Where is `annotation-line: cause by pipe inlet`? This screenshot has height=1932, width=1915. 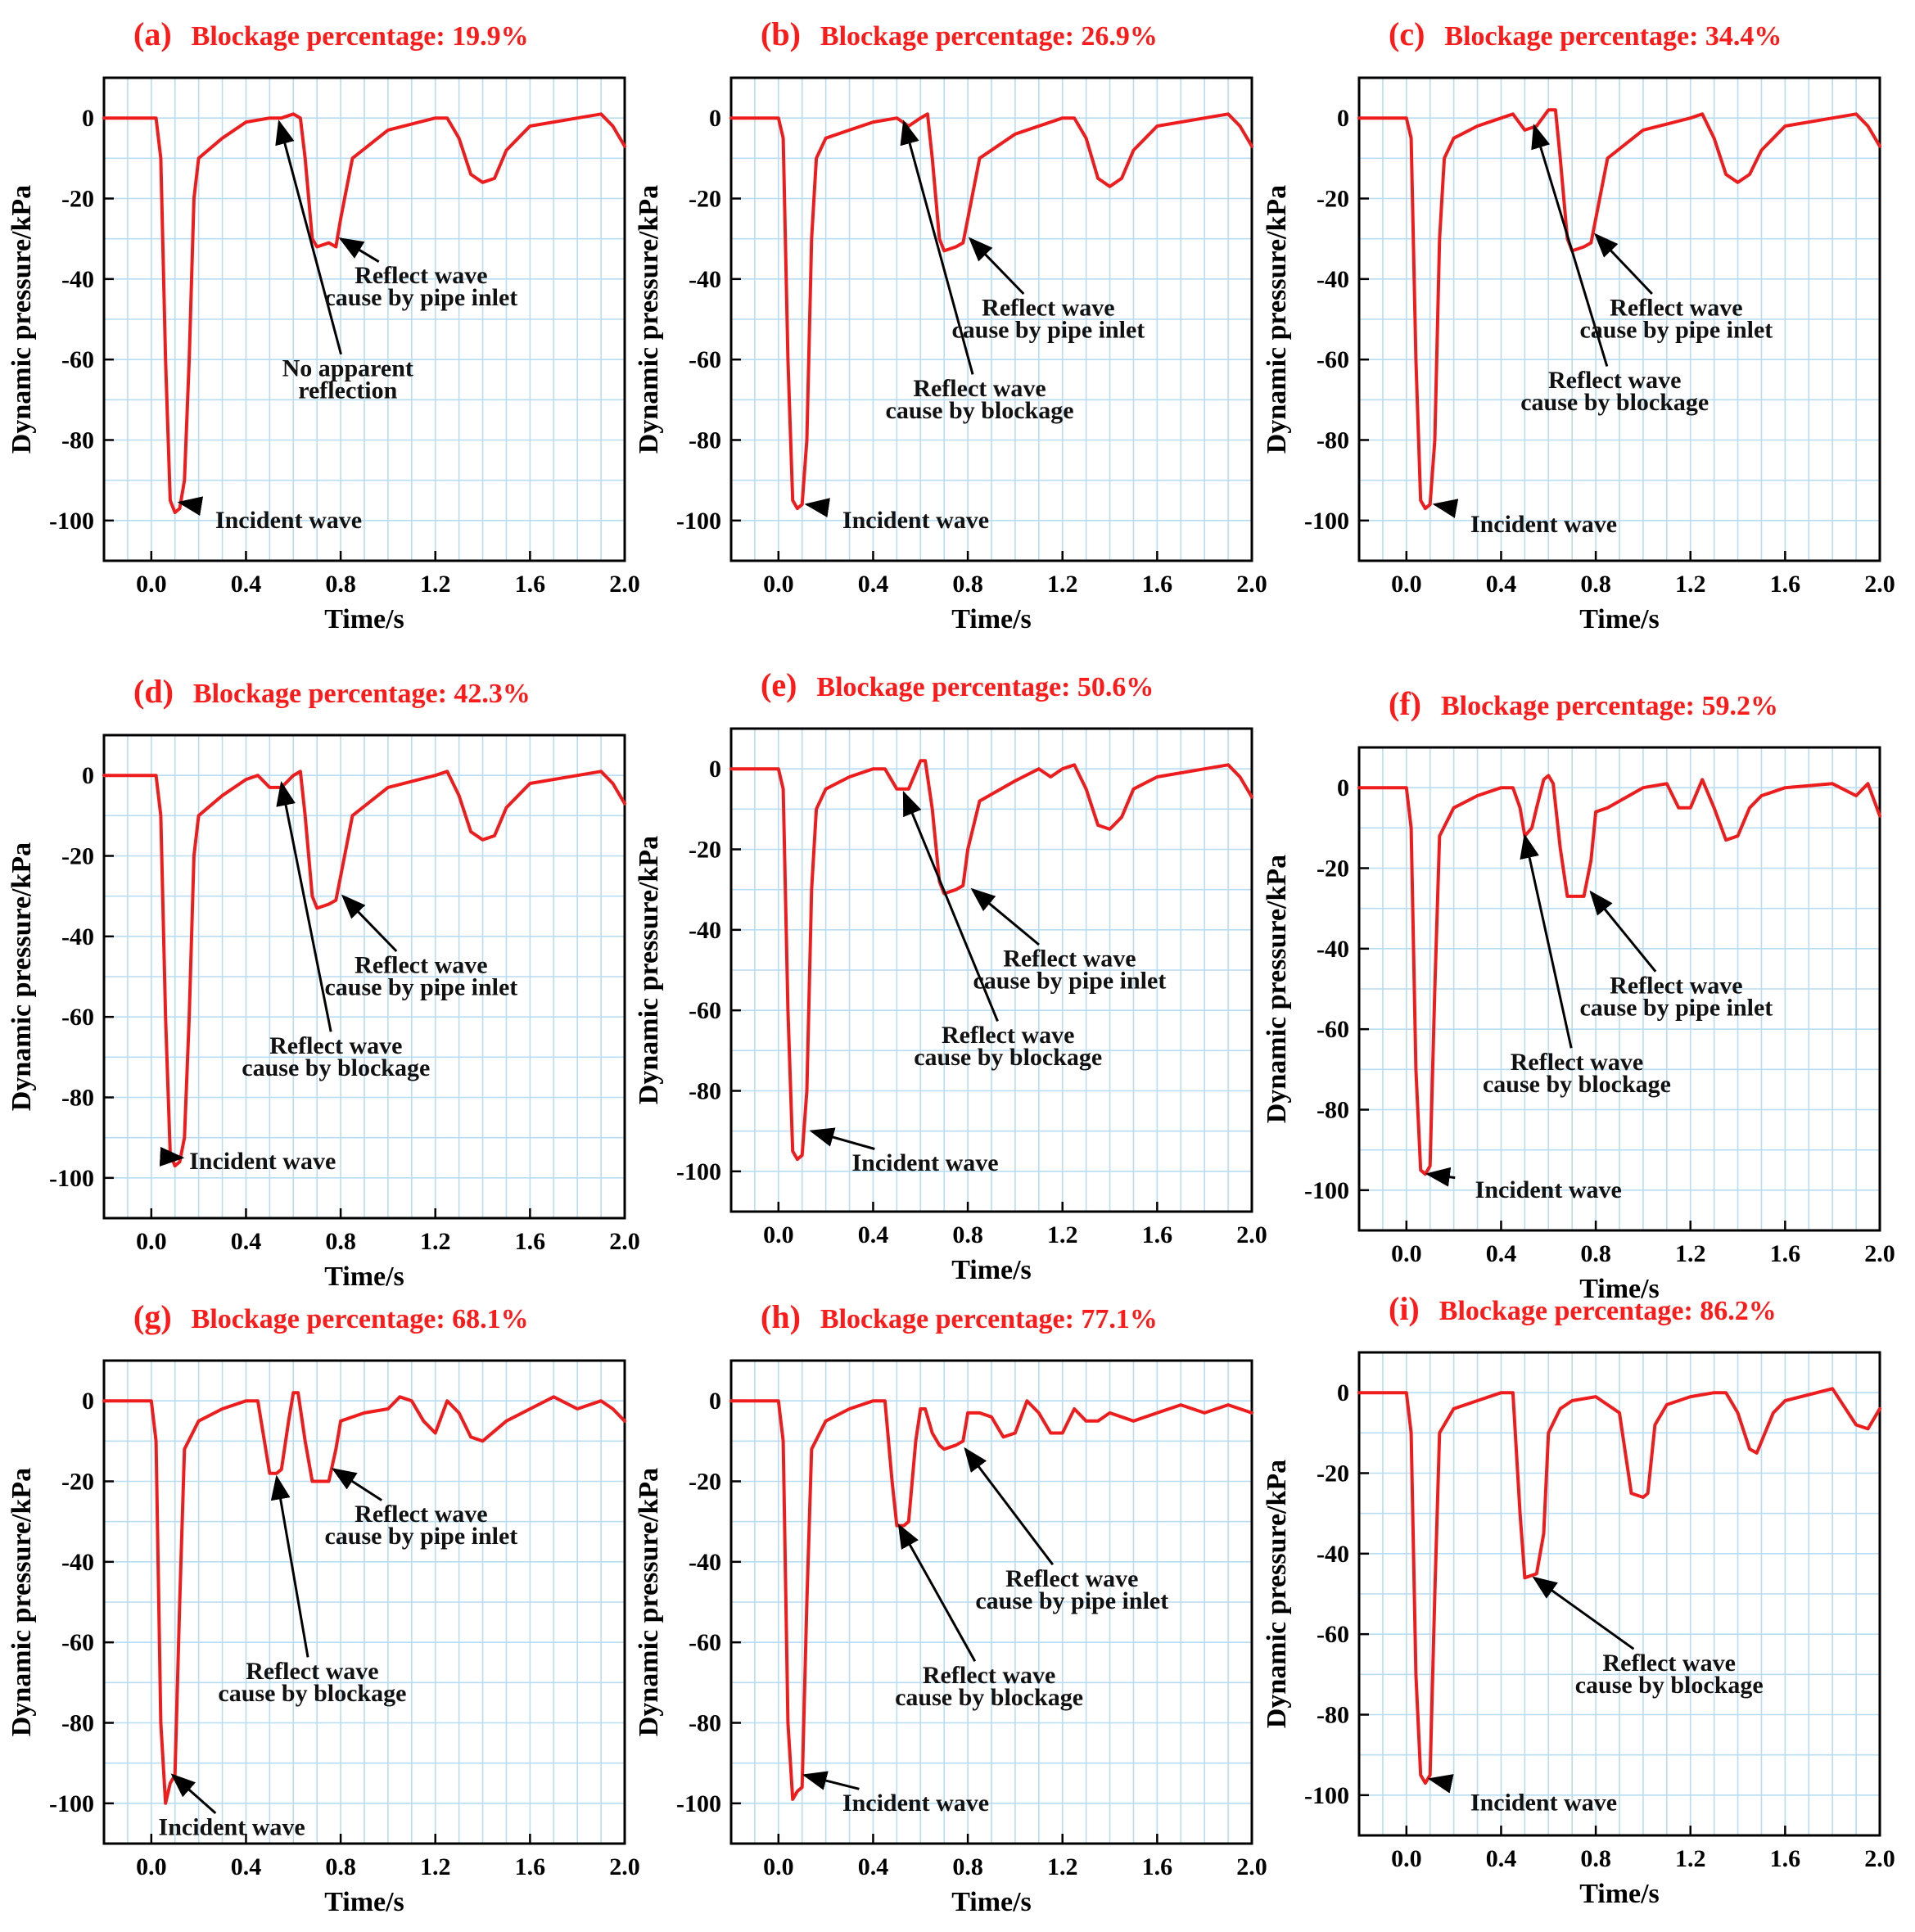 annotation-line: cause by pipe inlet is located at coordinates (420, 1536).